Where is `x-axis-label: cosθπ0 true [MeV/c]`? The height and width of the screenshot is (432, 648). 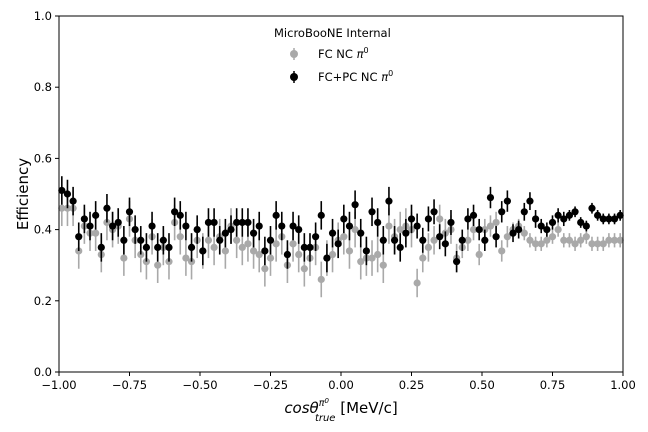 x-axis-label: cosθπ0 true [MeV/c] is located at coordinates (340, 410).